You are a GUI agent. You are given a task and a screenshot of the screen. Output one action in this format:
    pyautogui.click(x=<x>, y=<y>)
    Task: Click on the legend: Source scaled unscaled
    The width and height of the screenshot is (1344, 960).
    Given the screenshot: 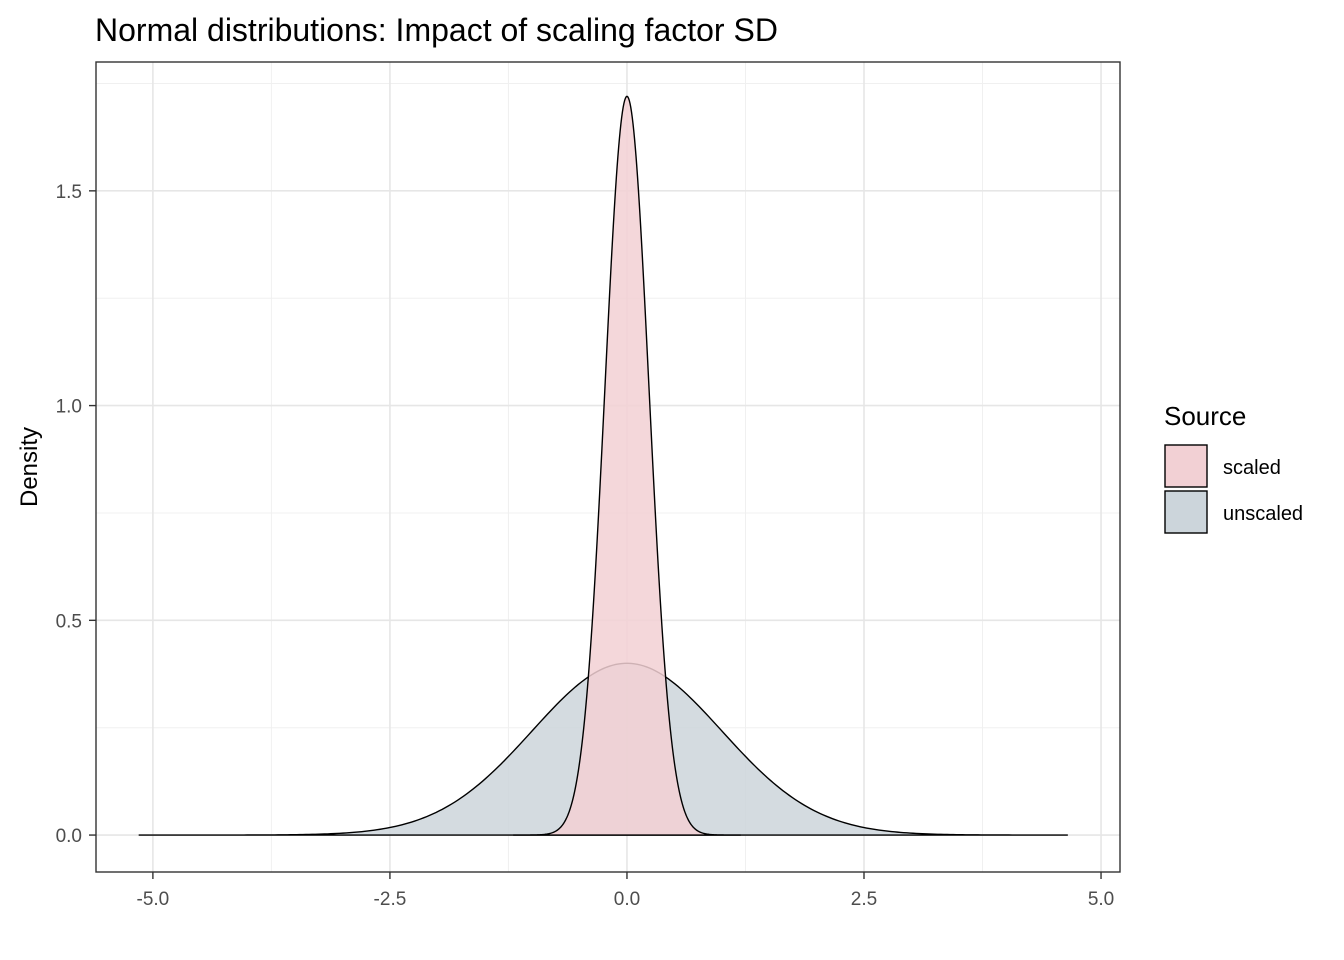 What is the action you would take?
    pyautogui.click(x=1233, y=467)
    